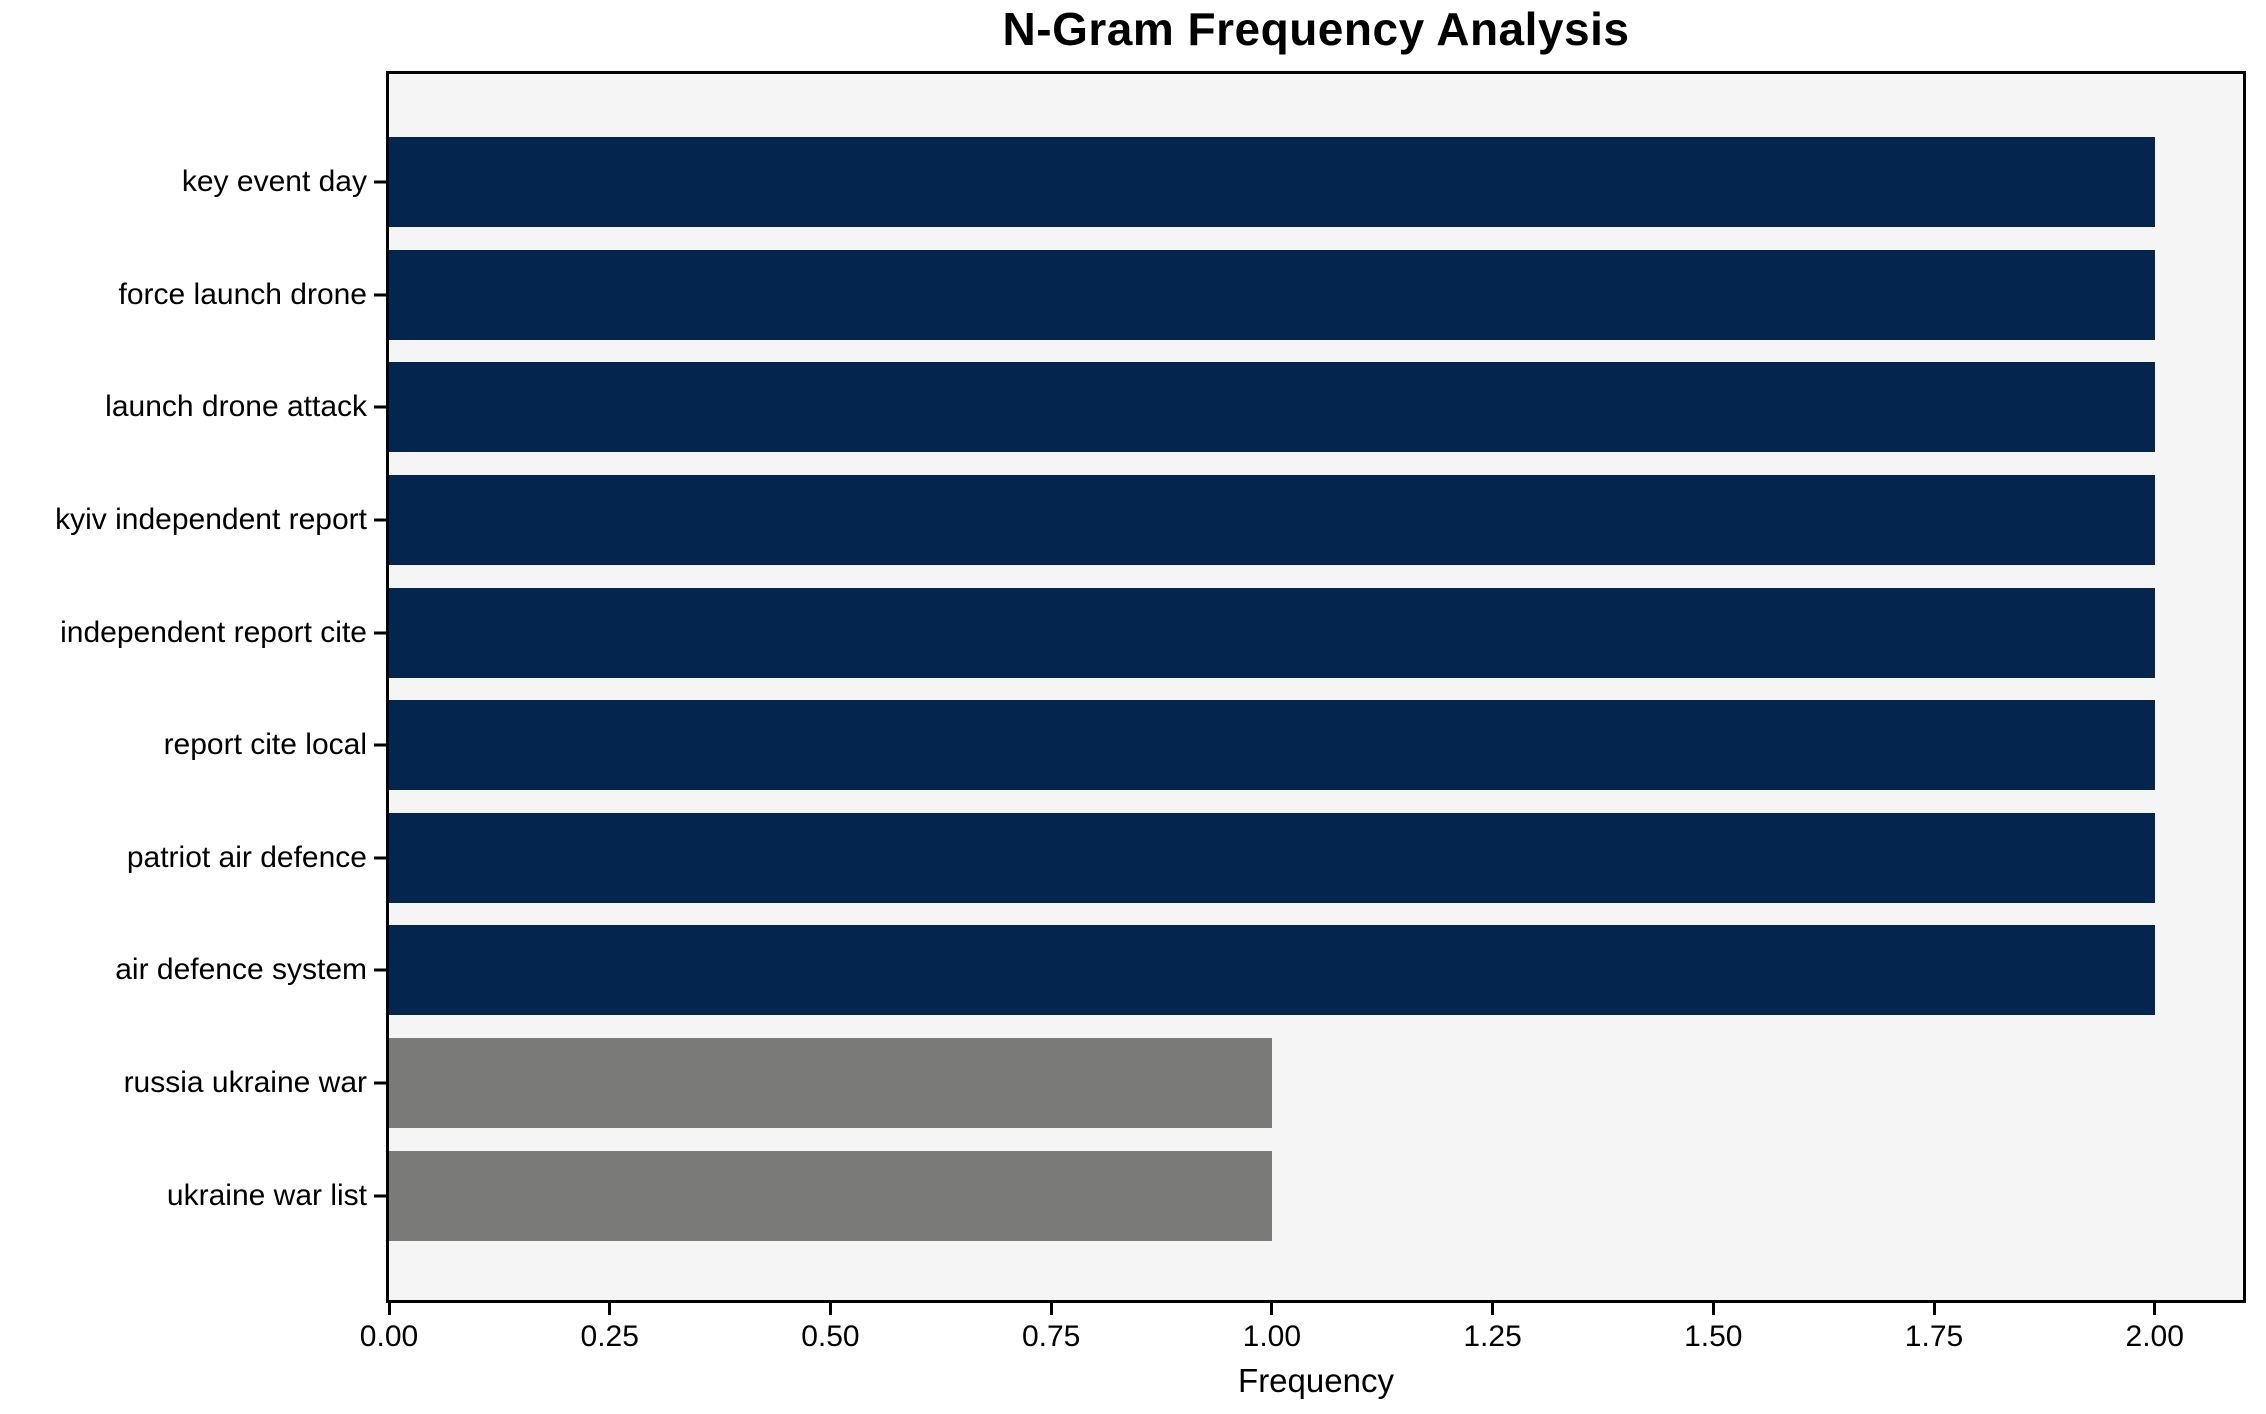  What do you see at coordinates (1051, 1336) in the screenshot?
I see `x-tick-label: 0.75` at bounding box center [1051, 1336].